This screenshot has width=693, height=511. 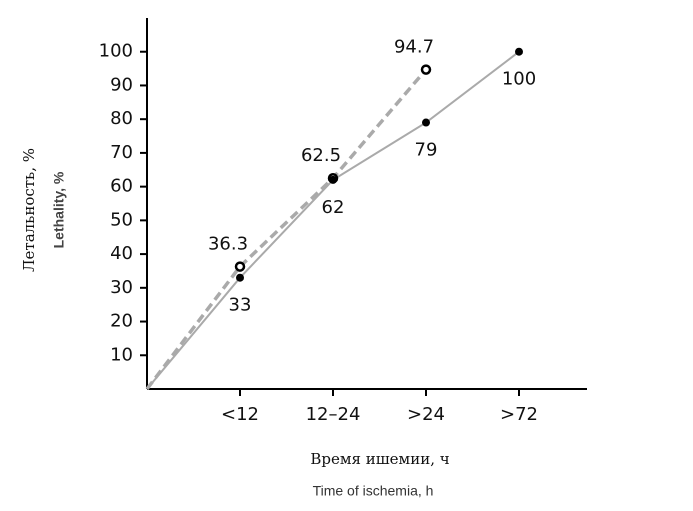 I want to click on y-tick-label: 100, so click(x=116, y=51).